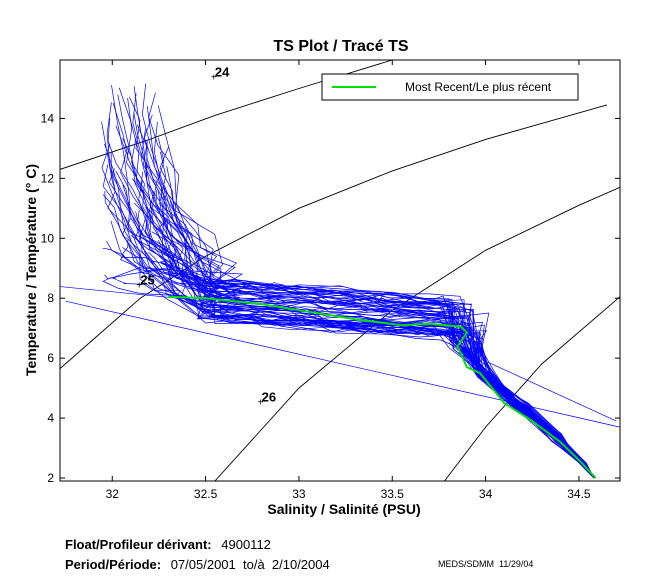 The width and height of the screenshot is (650, 580). Describe the element at coordinates (50, 358) in the screenshot. I see `y-tick-label: 6` at that location.